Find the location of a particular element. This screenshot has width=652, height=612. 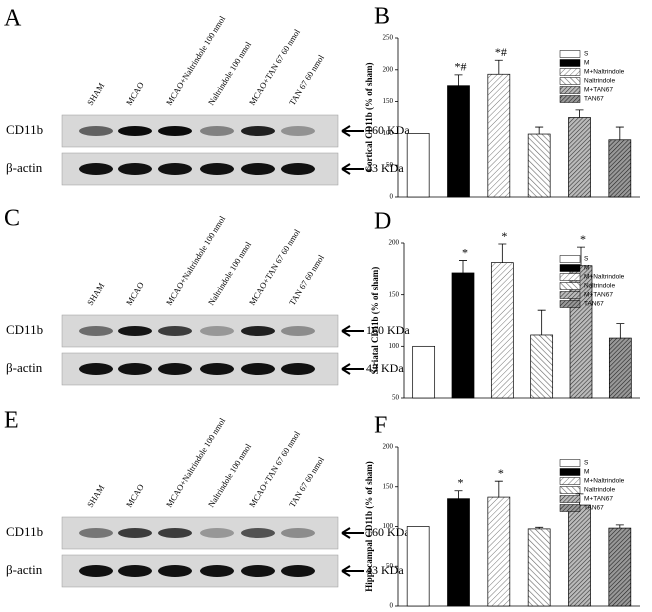

lane-label: TAN 67 60 nmol is located at coordinates (306, 279).